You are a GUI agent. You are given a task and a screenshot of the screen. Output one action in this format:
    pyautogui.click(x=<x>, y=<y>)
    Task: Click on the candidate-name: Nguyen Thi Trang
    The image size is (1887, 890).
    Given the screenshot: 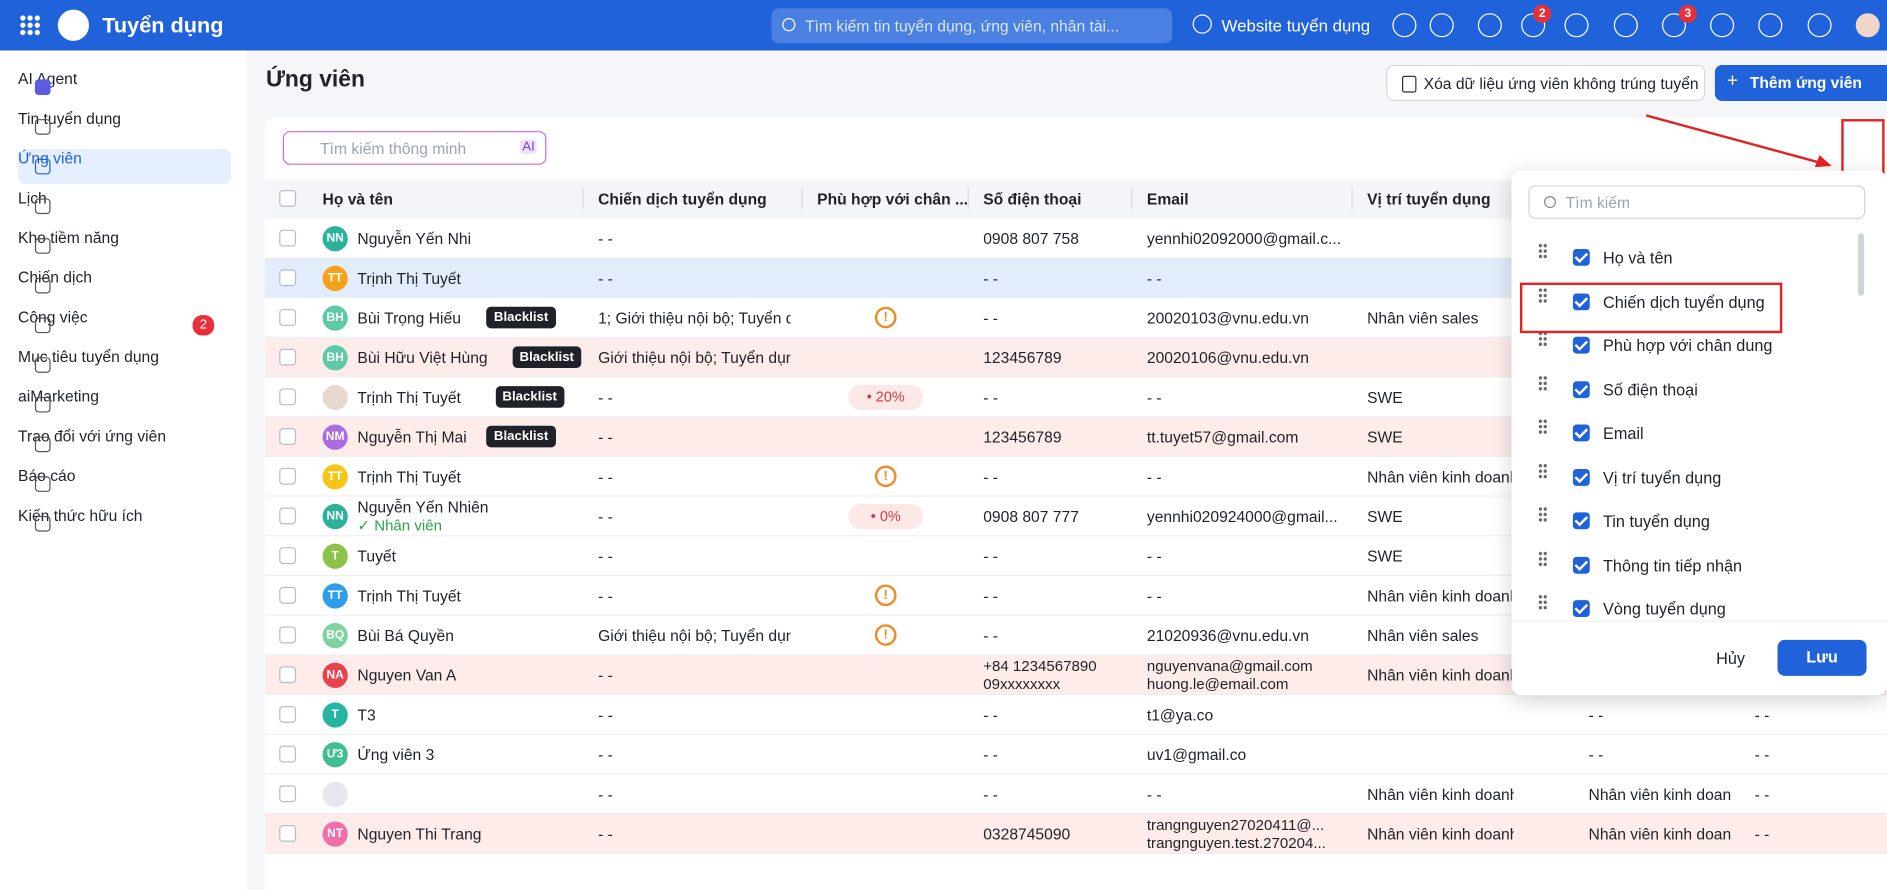 What is the action you would take?
    pyautogui.click(x=419, y=834)
    